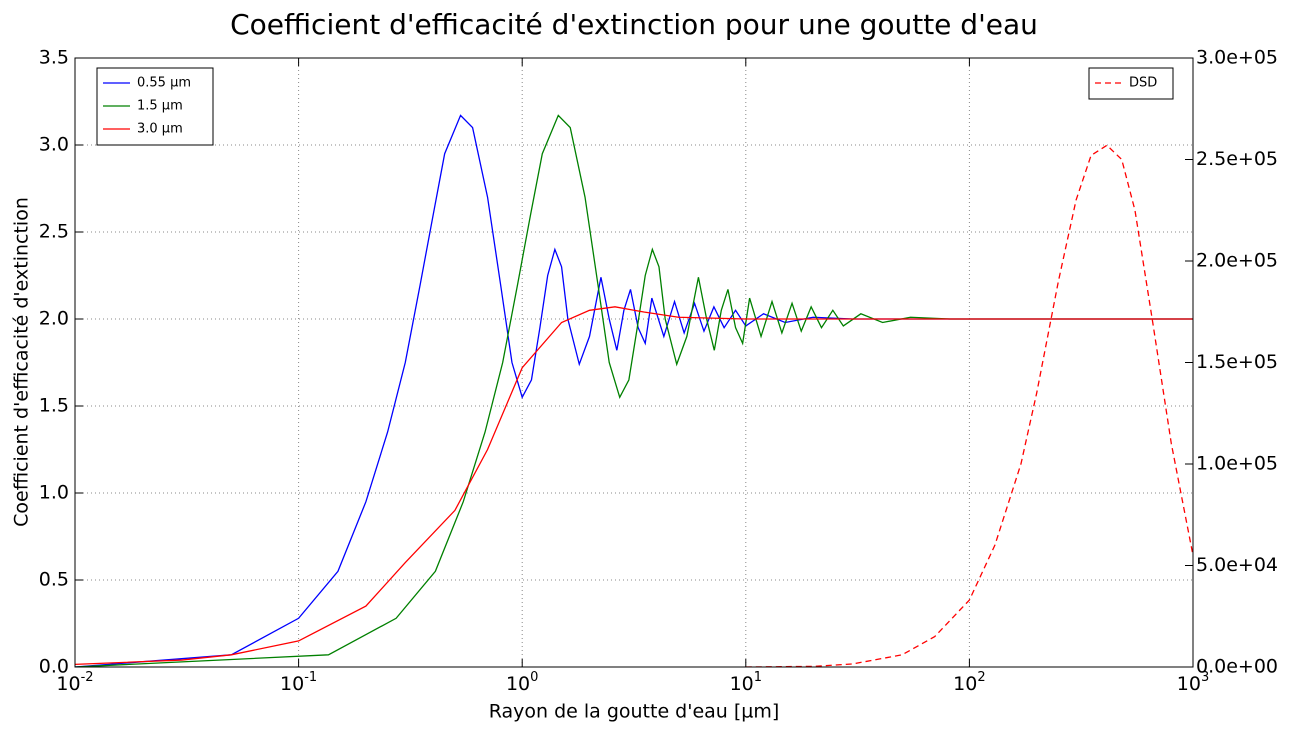 Image resolution: width=1300 pixels, height=729 pixels. I want to click on x-tick-exponent: -1, so click(310, 677).